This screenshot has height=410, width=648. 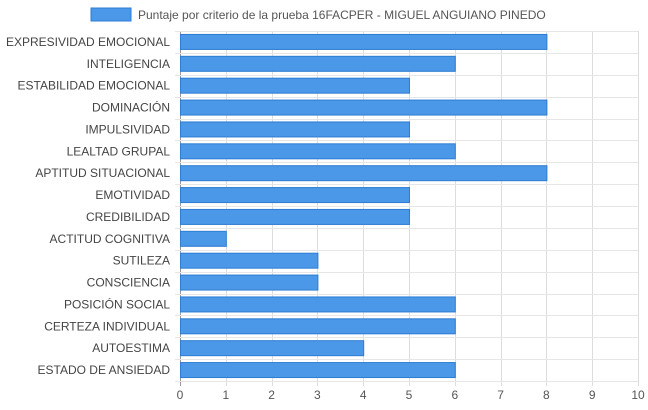 What do you see at coordinates (110, 239) in the screenshot?
I see `category-label: ACTITUD COGNITIVA` at bounding box center [110, 239].